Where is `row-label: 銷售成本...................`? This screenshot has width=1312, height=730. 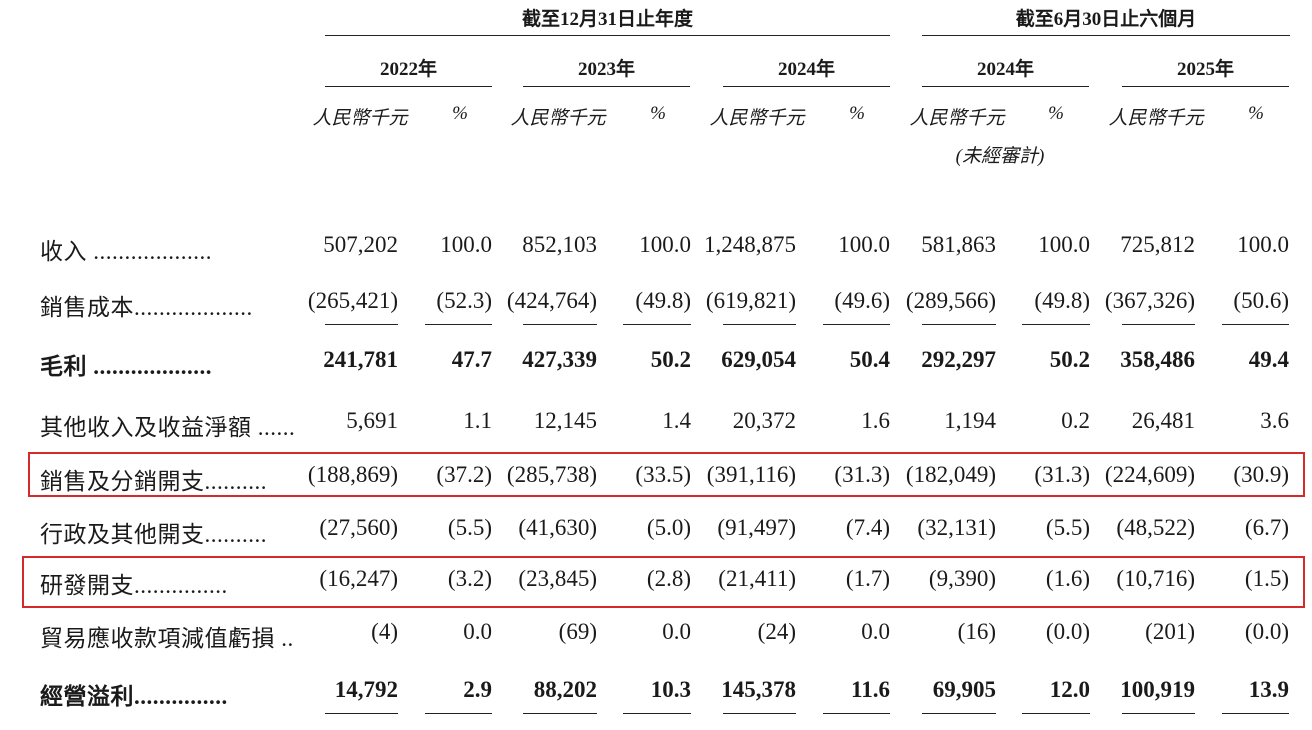
row-label: 銷售成本................... is located at coordinates (146, 307).